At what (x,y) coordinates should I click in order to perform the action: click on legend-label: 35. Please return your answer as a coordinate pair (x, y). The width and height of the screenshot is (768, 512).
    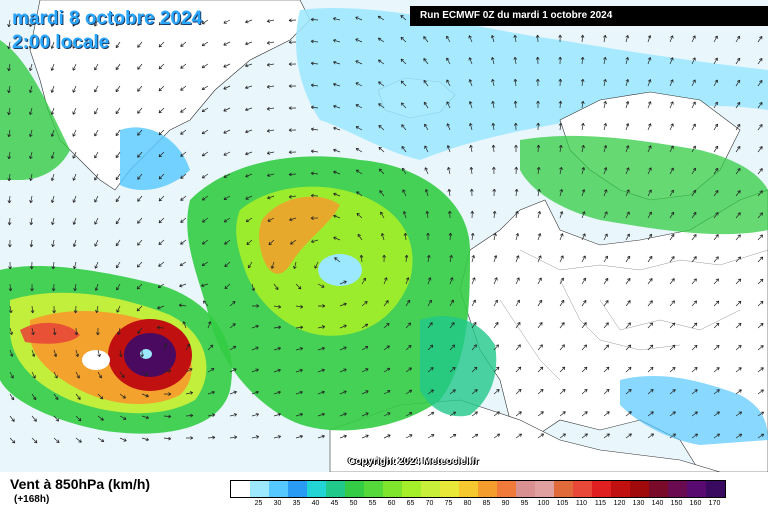
    Looking at the image, I should click on (296, 503).